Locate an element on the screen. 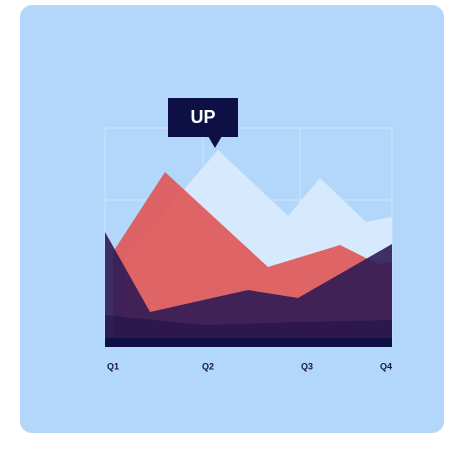  quarter-label: Q1 is located at coordinates (113, 366).